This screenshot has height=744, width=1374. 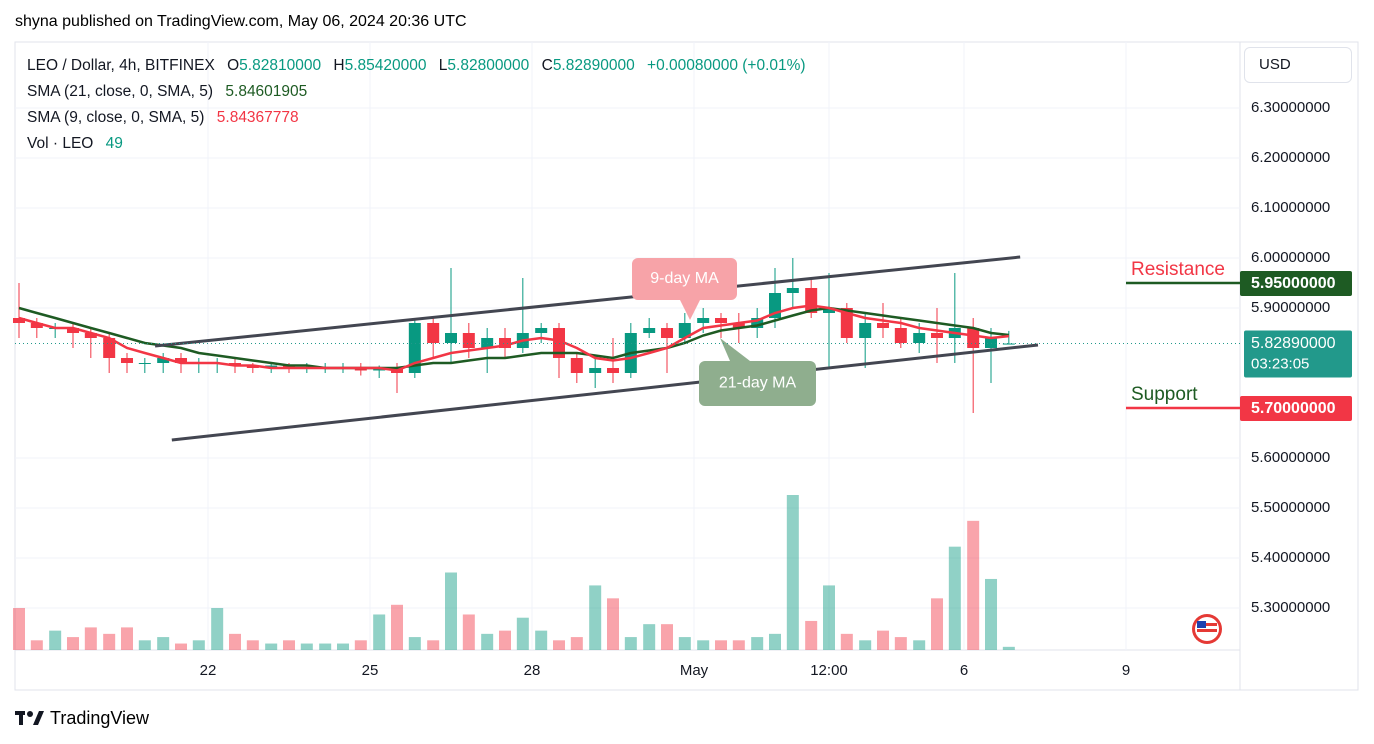 I want to click on currency-button: USD, so click(x=1298, y=65).